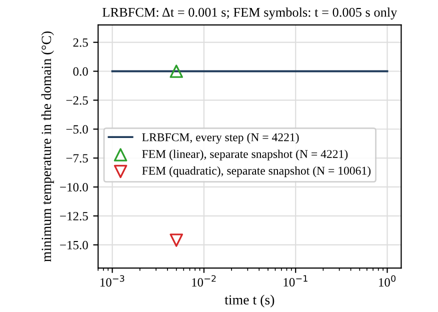  Describe the element at coordinates (245, 155) in the screenshot. I see `legend-label: FEM (linear), separate snapshot (N = 4221)` at that location.